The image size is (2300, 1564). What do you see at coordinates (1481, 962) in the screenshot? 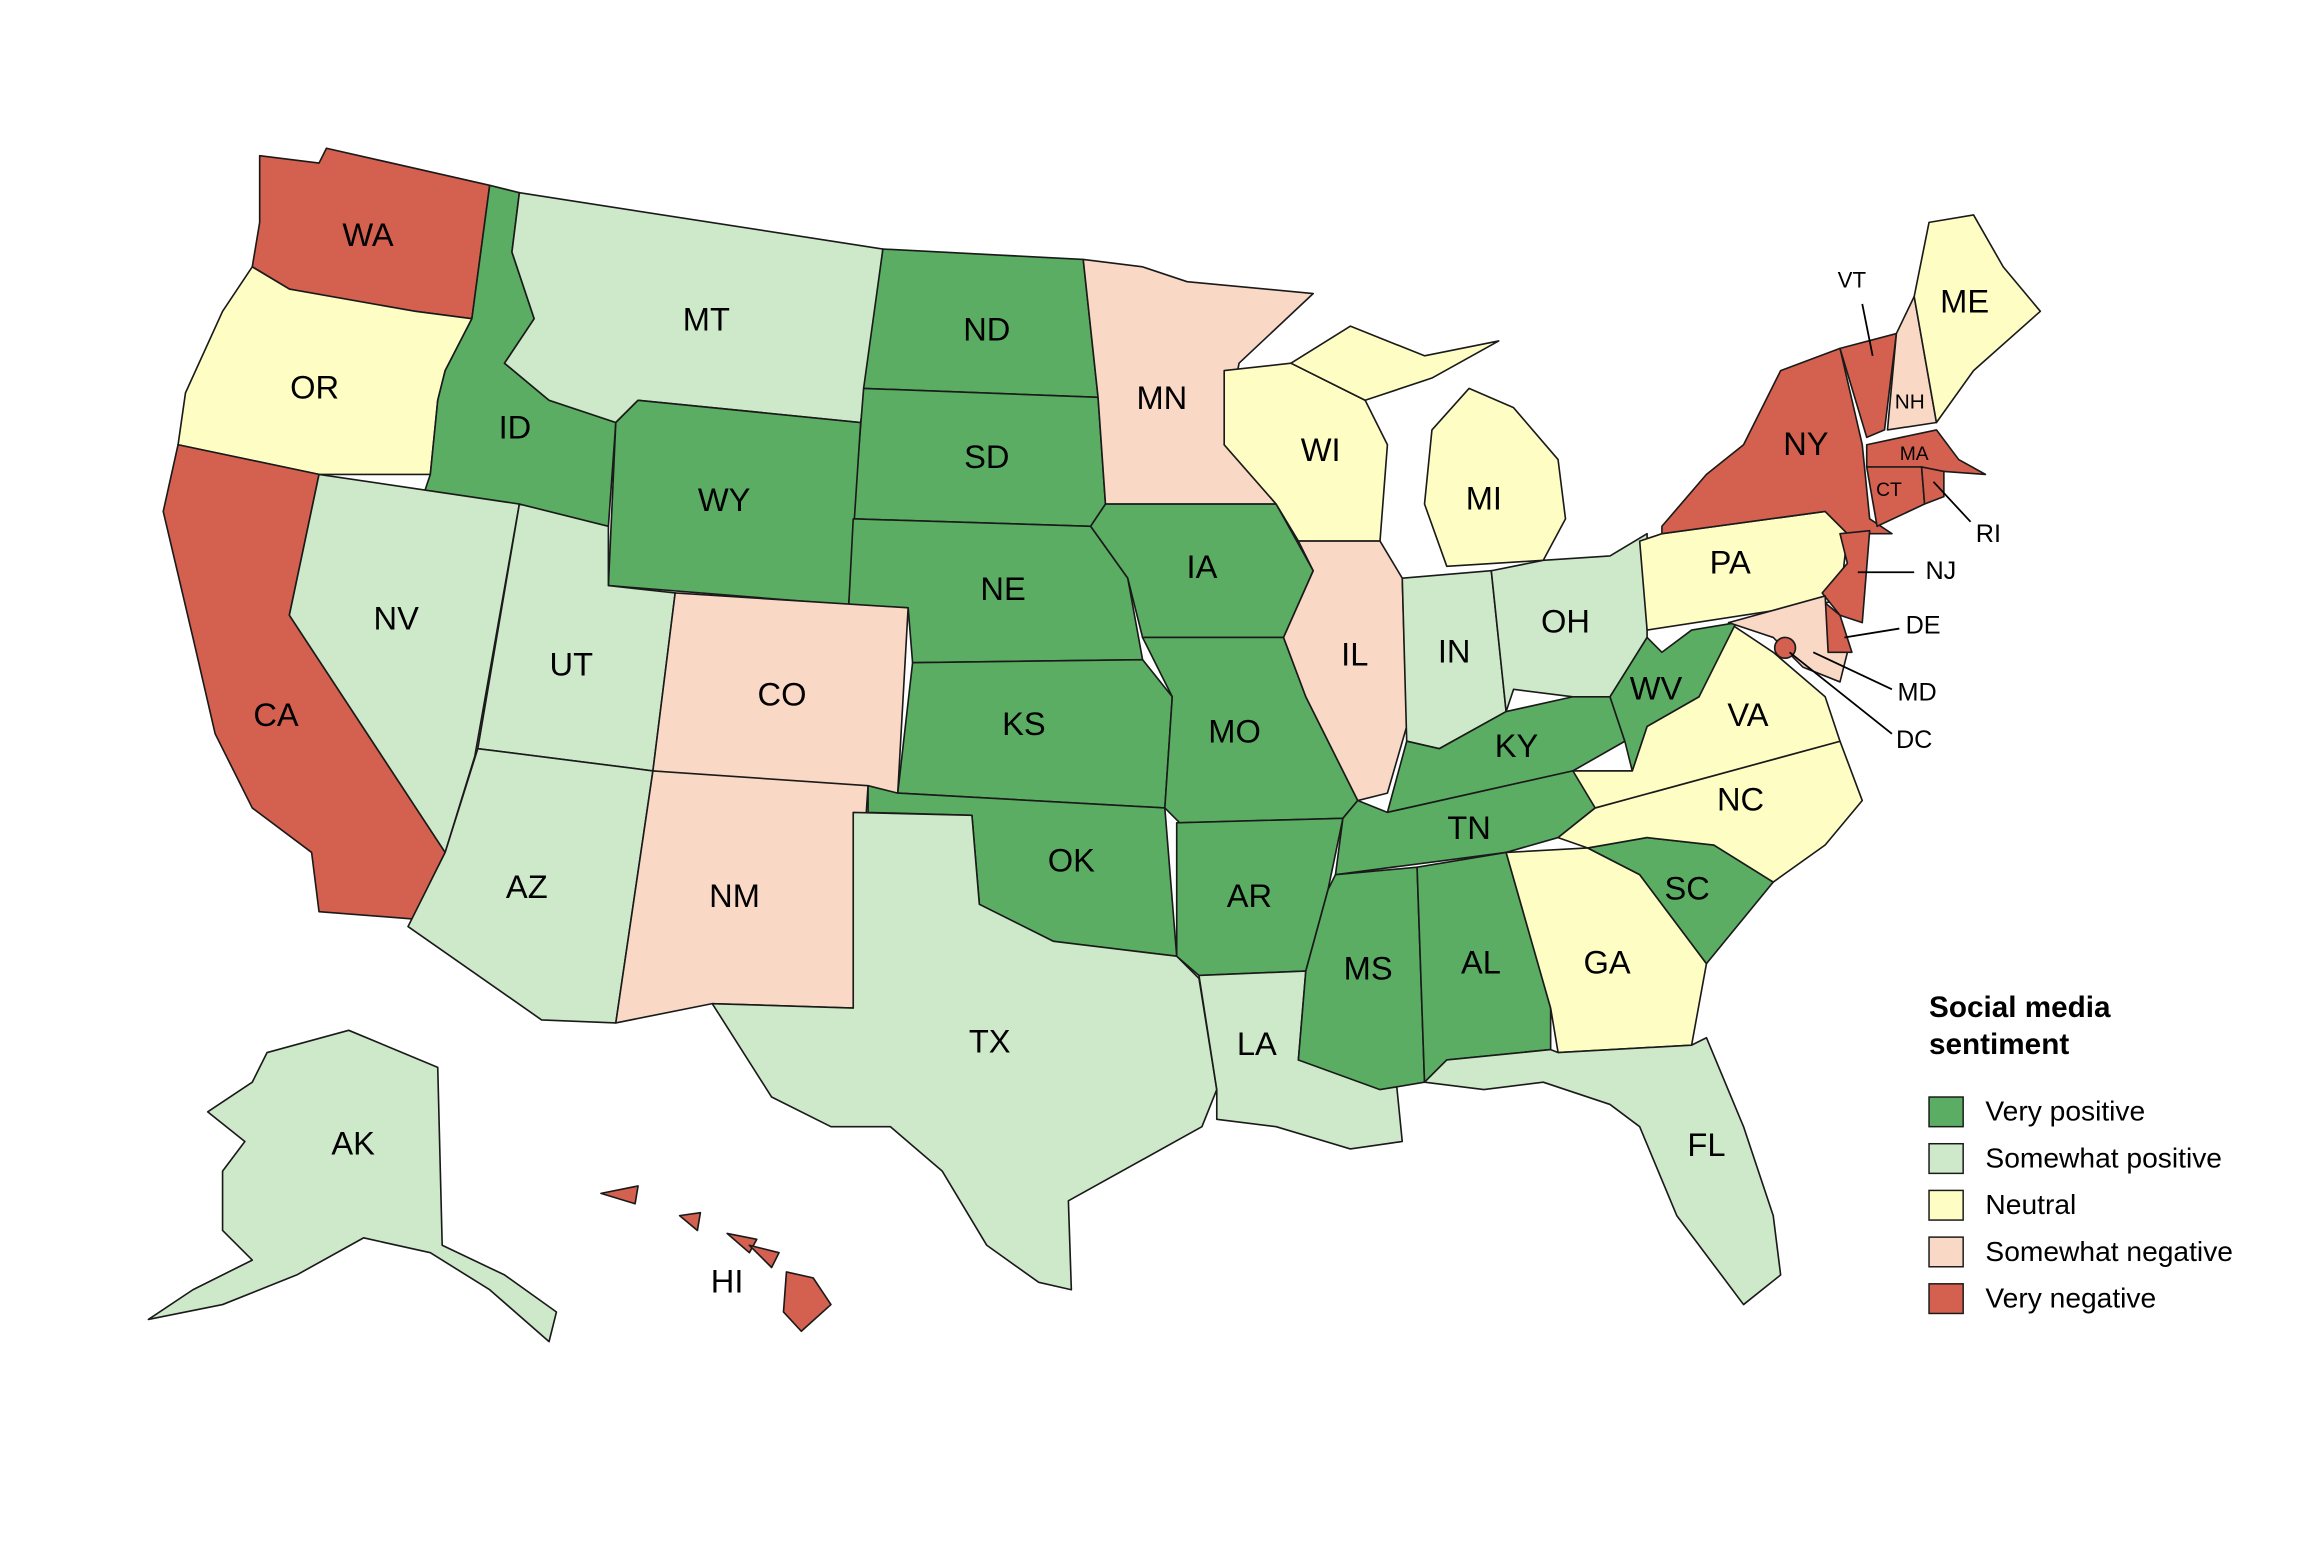
I see `state-label: AL` at bounding box center [1481, 962].